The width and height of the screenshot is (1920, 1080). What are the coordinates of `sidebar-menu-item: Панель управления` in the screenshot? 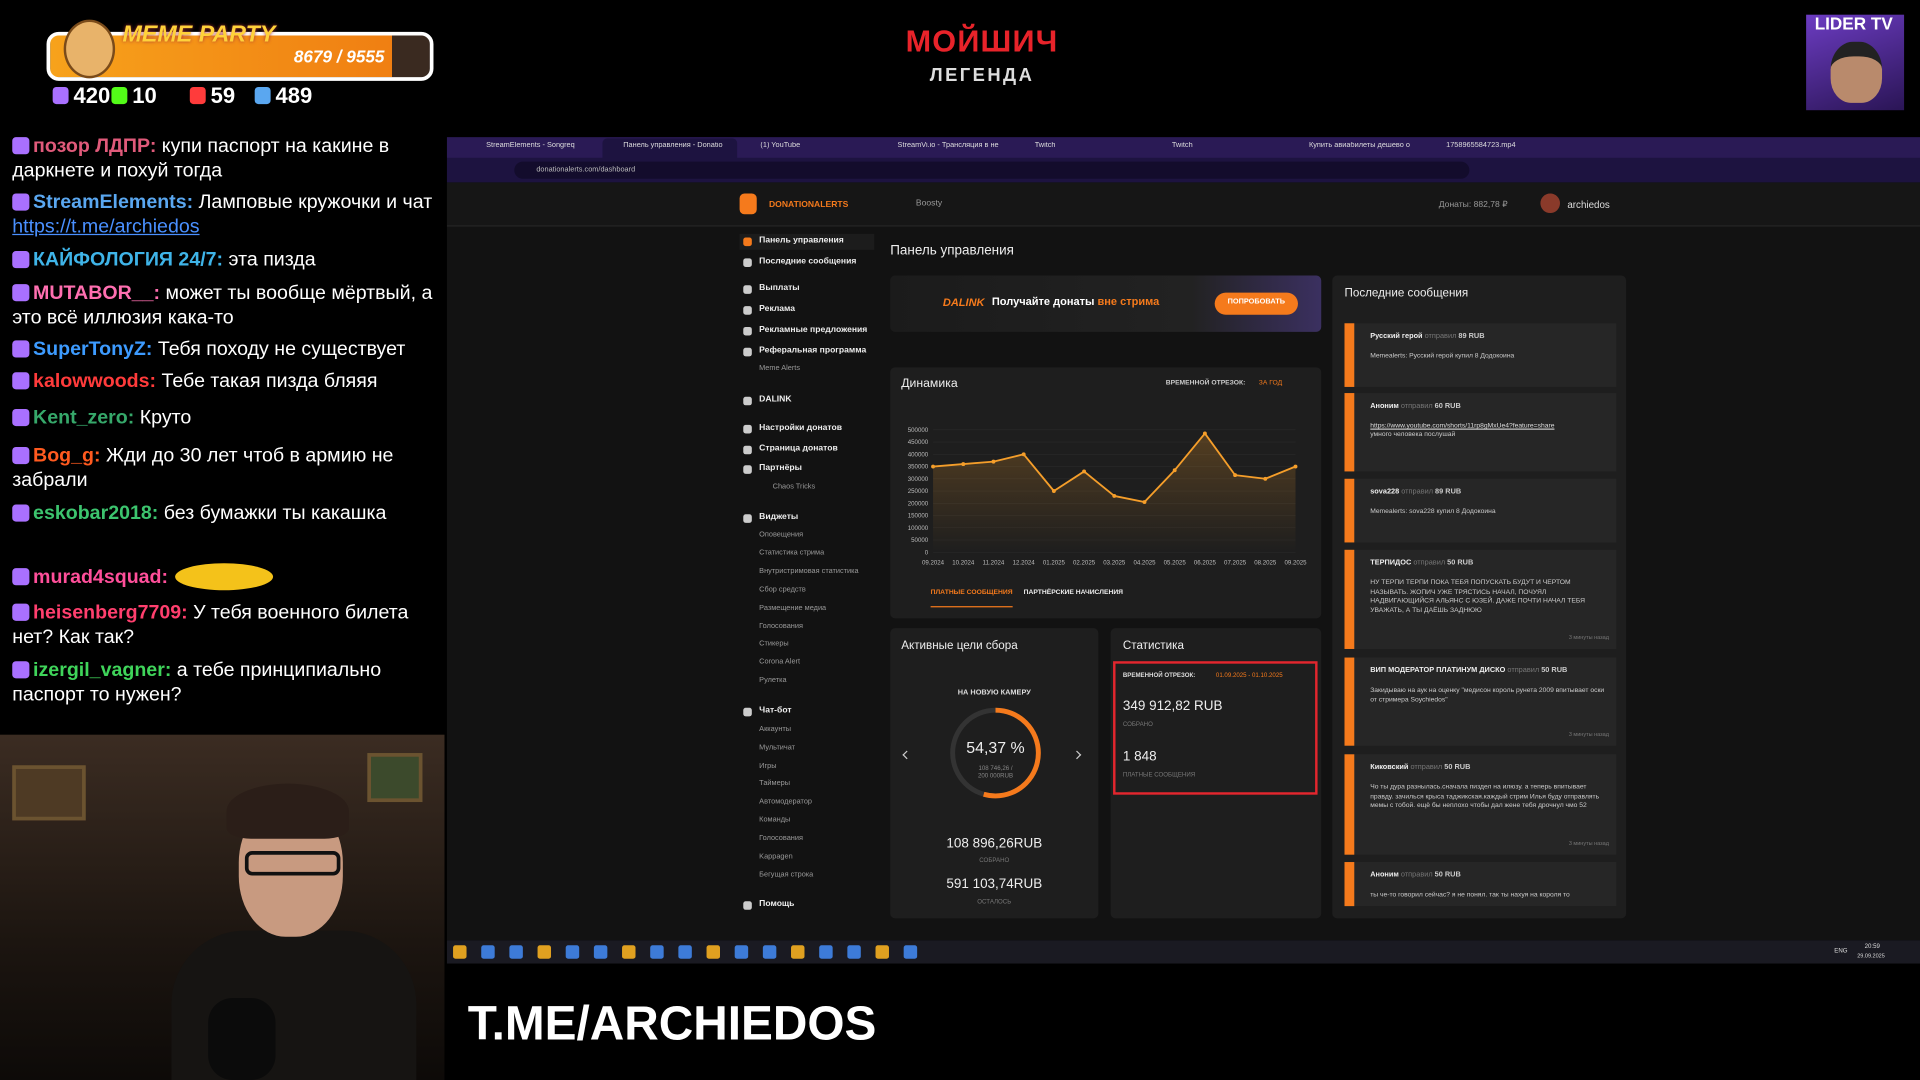 It's located at (801, 240).